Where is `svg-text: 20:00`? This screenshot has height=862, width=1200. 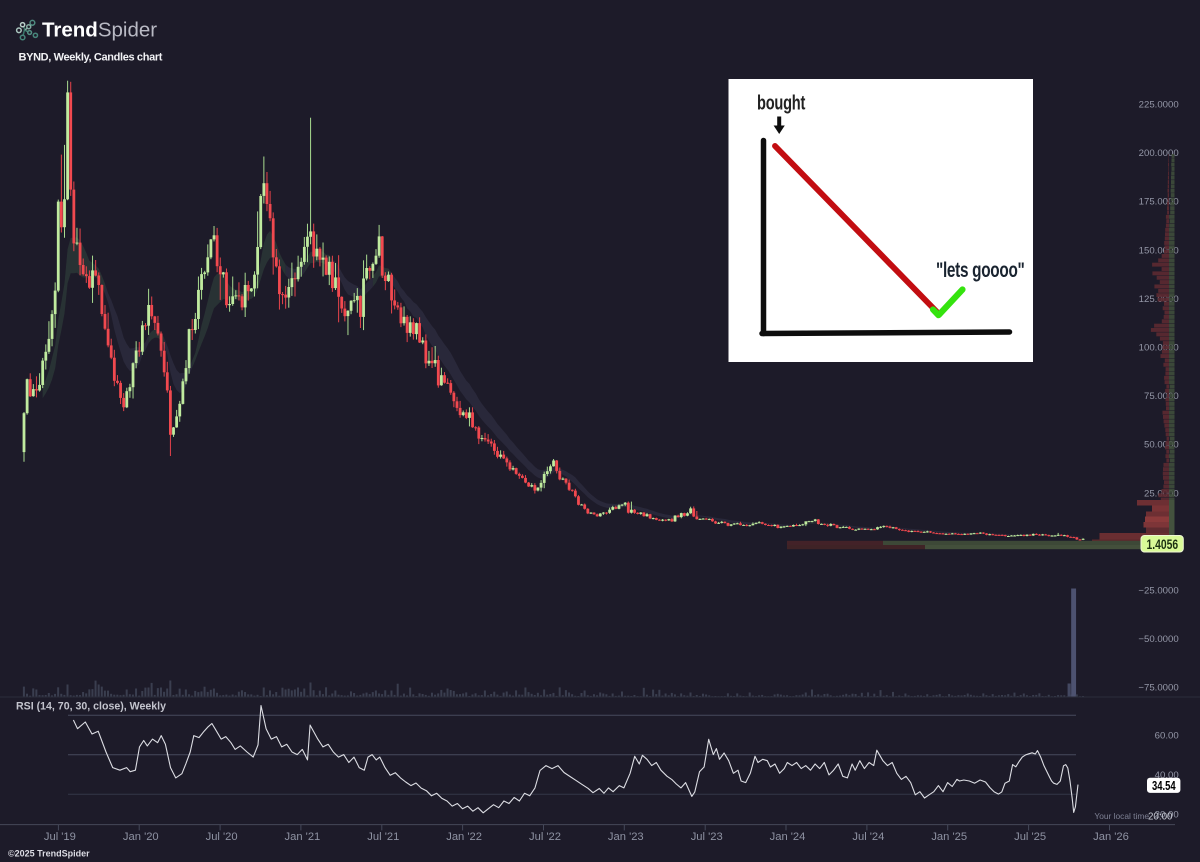
svg-text: 20:00 is located at coordinates (1160, 817).